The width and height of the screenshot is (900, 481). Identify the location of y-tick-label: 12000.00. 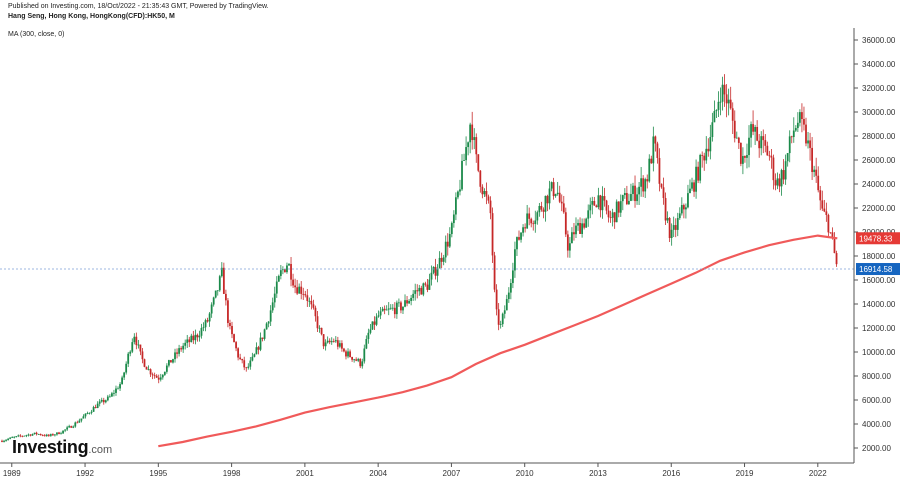
(879, 328).